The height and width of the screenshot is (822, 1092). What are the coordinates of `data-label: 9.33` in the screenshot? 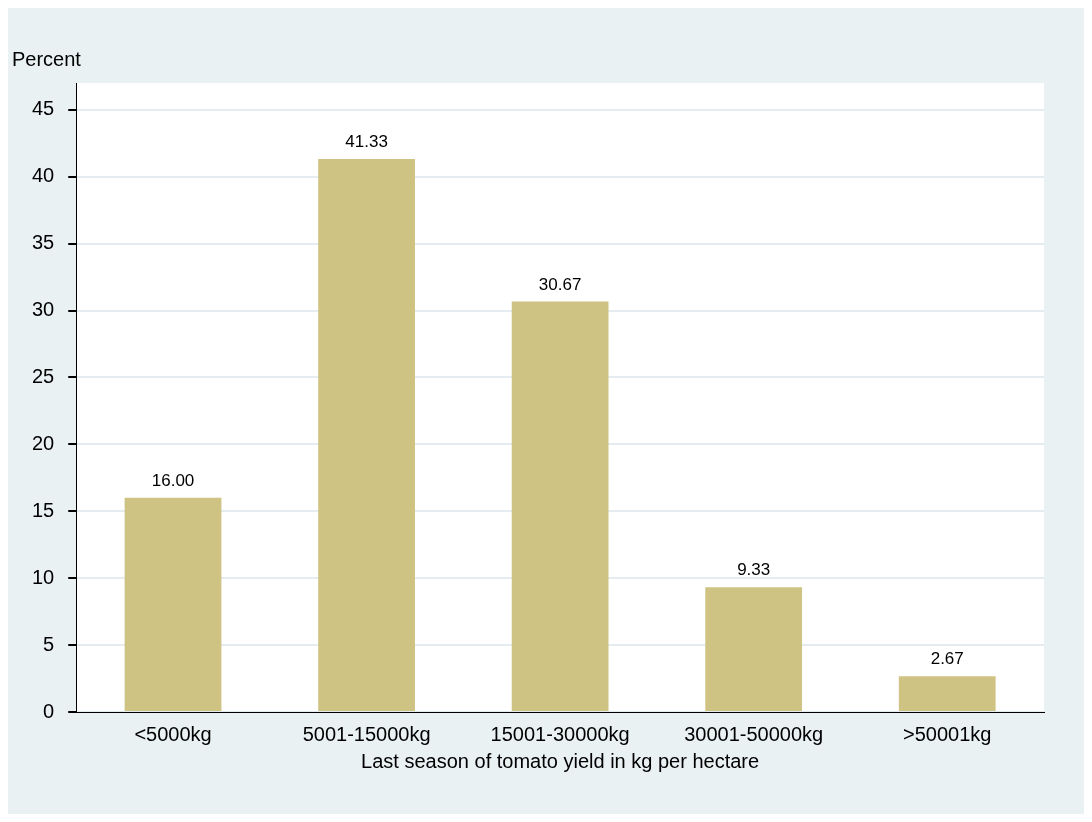 It's located at (754, 570).